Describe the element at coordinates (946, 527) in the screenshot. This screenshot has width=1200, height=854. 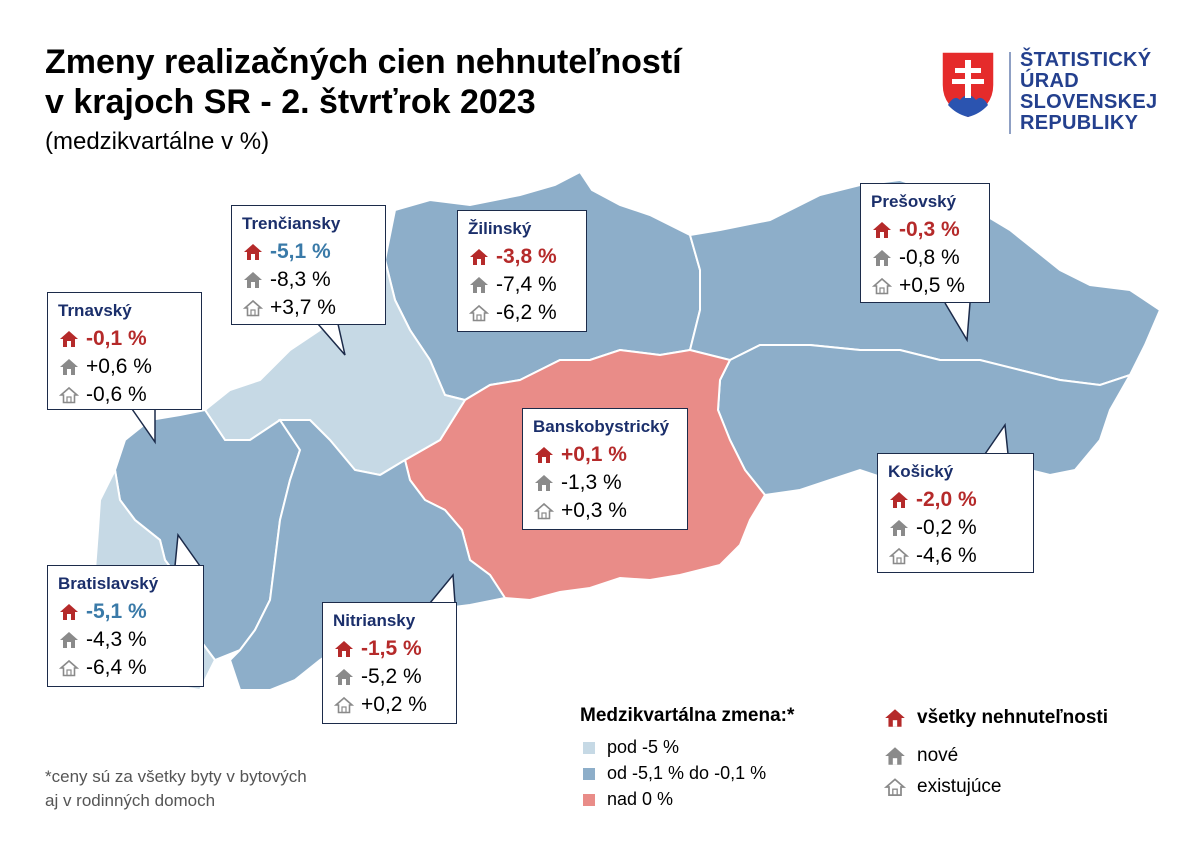
I see `value-new: -0,2 %` at that location.